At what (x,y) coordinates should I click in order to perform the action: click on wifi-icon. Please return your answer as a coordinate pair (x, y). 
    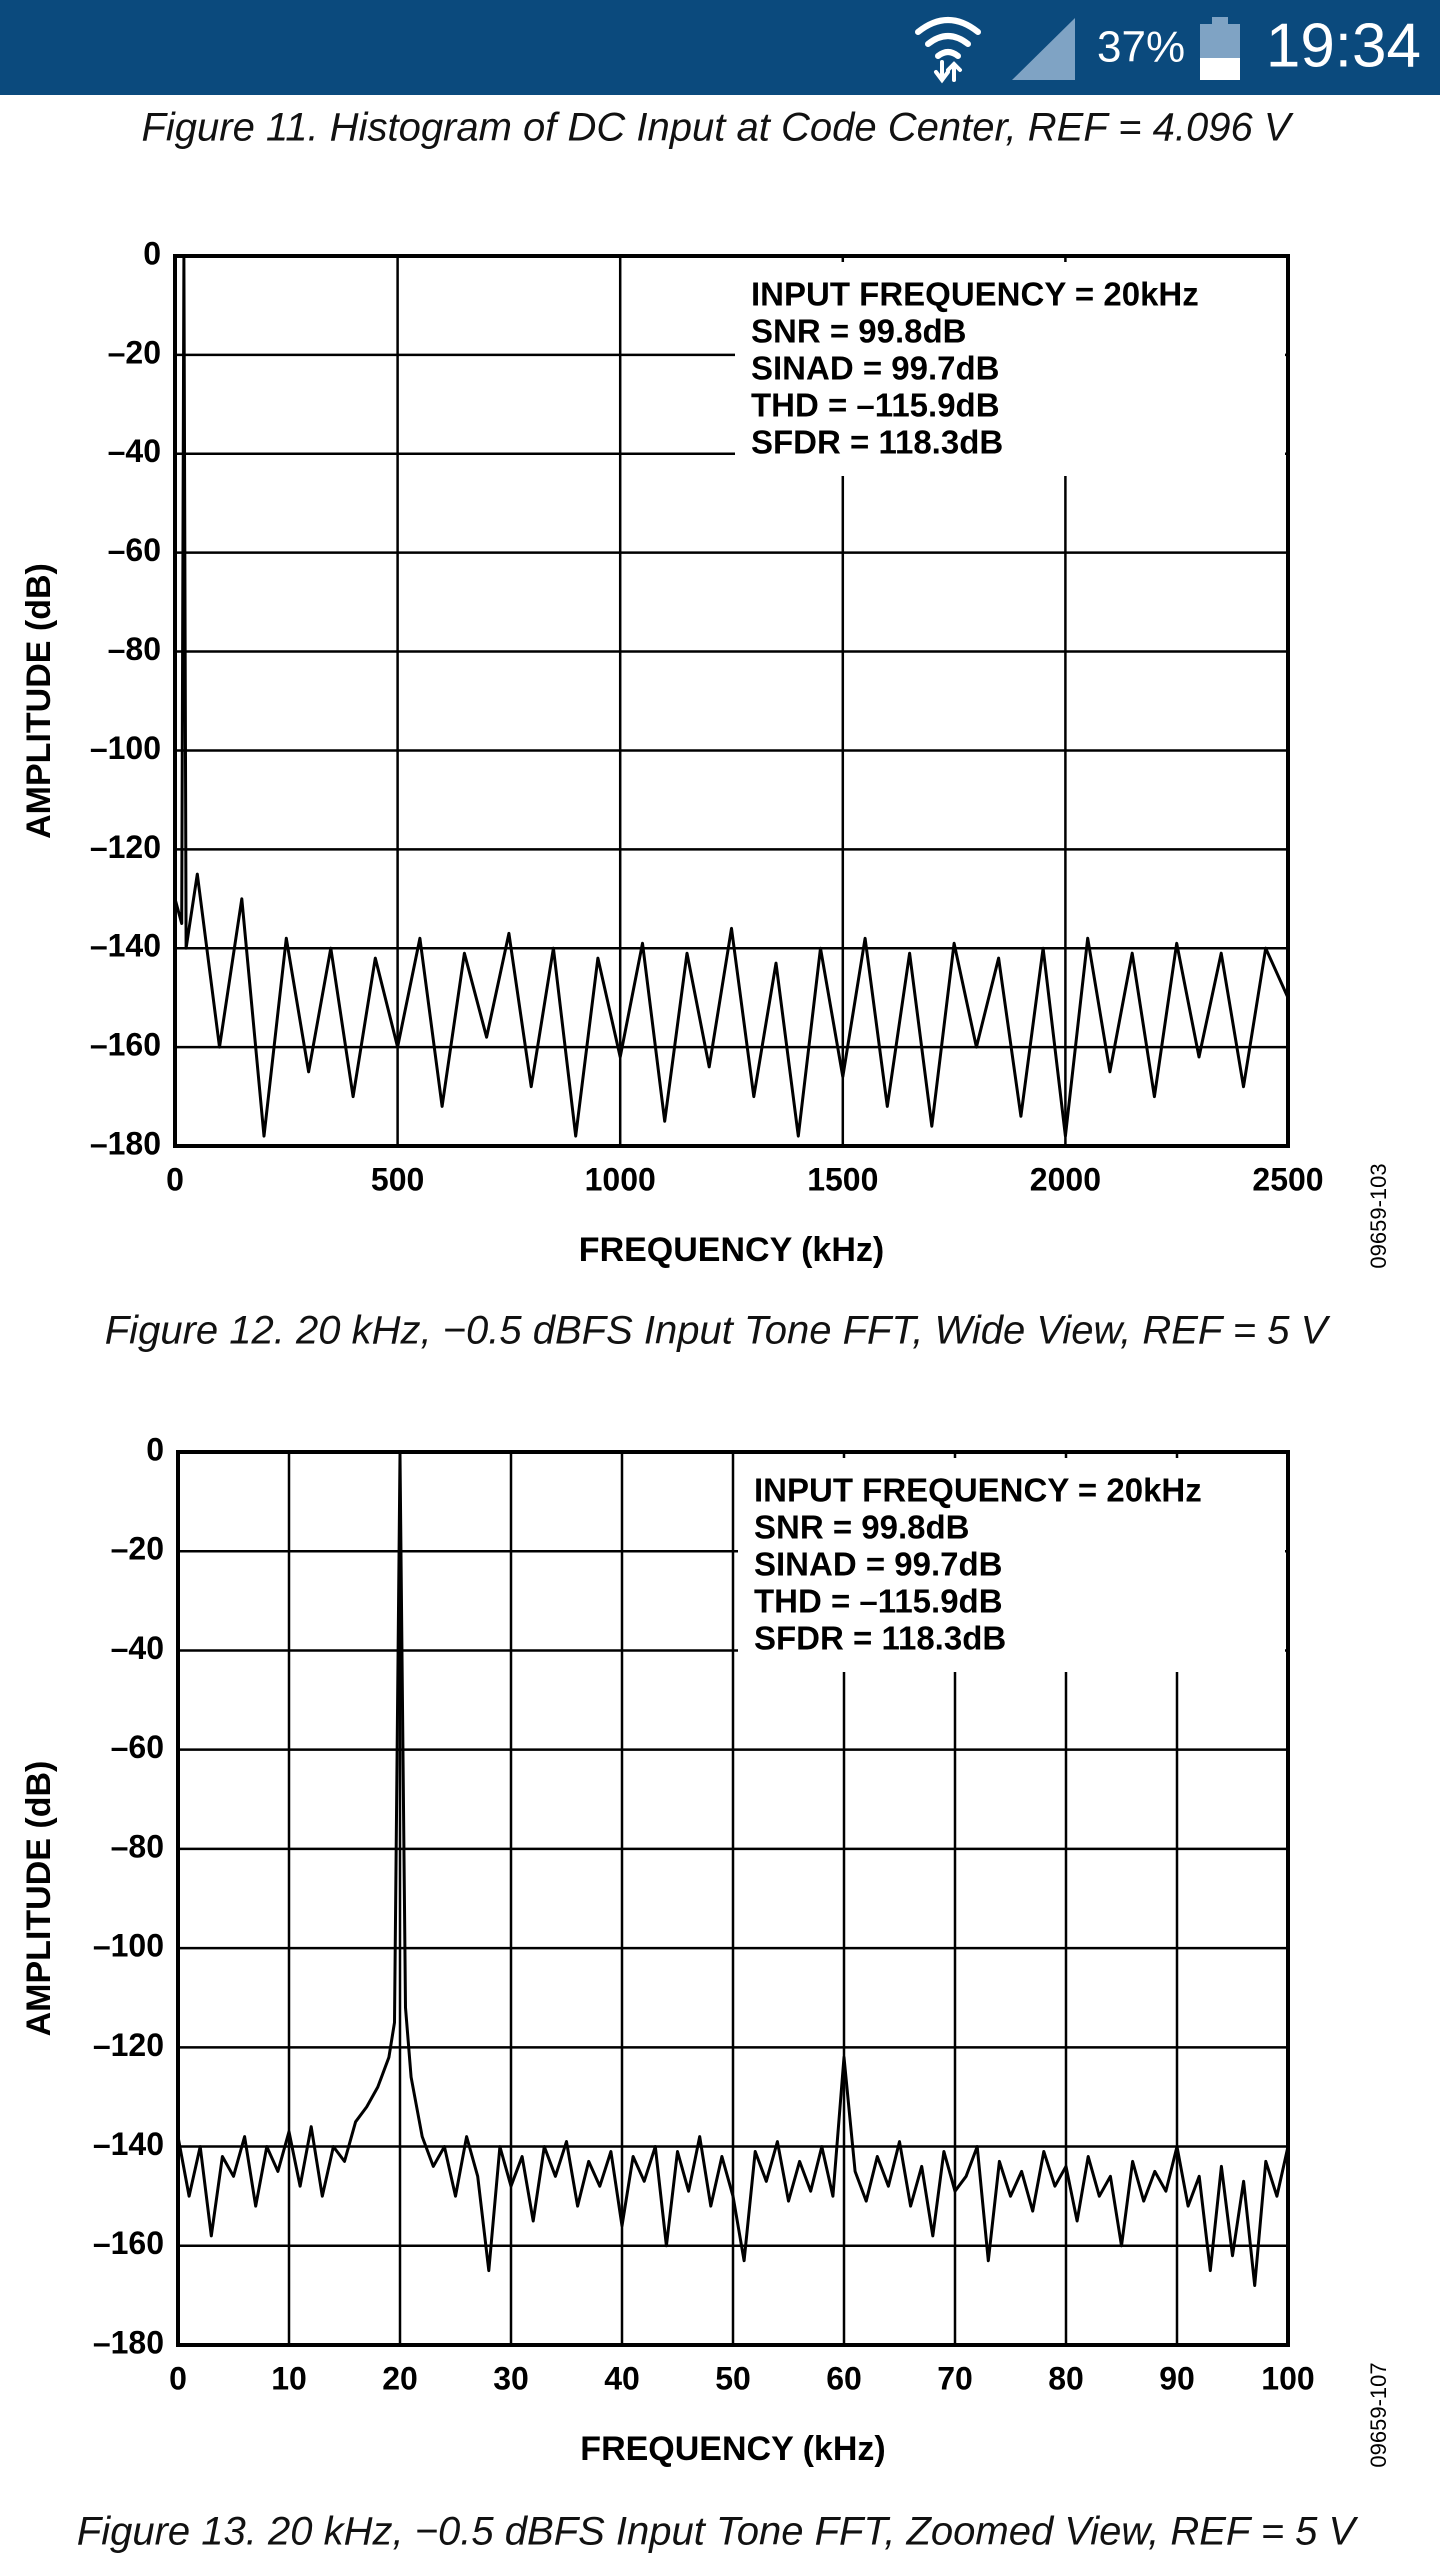
    Looking at the image, I should click on (948, 50).